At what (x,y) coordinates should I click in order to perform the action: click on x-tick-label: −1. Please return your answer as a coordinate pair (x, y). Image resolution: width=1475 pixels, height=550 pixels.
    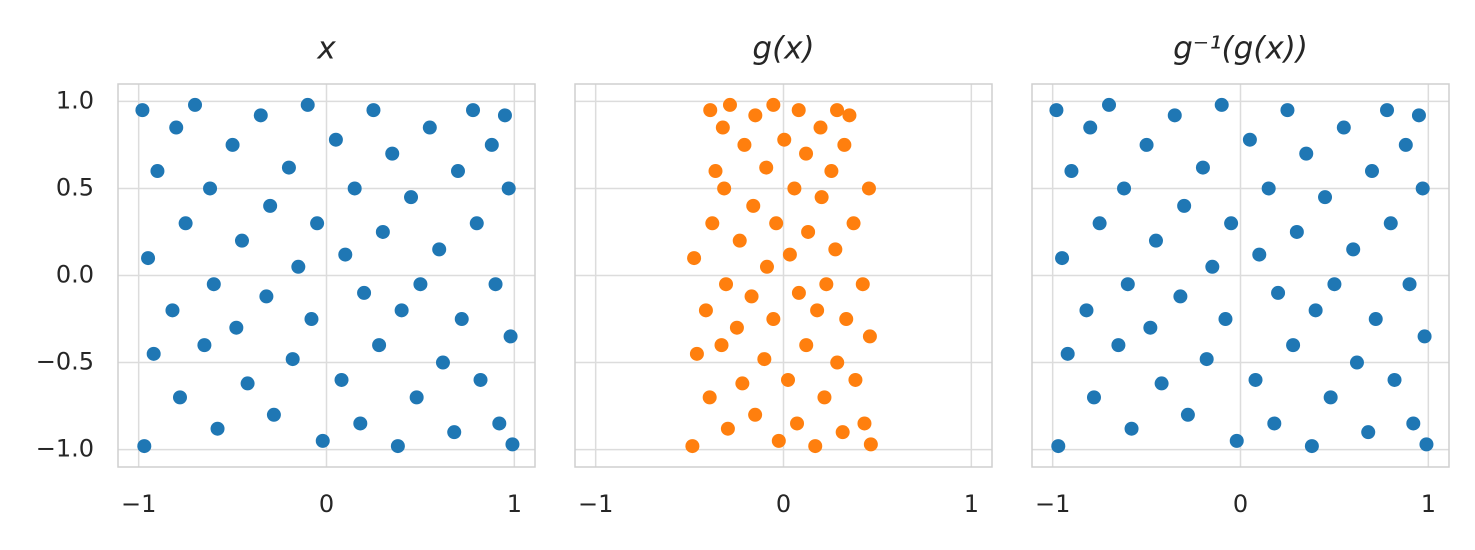
    Looking at the image, I should click on (595, 504).